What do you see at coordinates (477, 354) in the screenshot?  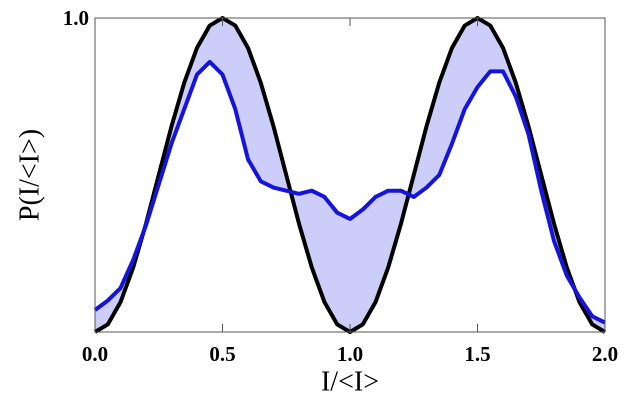 I see `x-tick-label: 1.5` at bounding box center [477, 354].